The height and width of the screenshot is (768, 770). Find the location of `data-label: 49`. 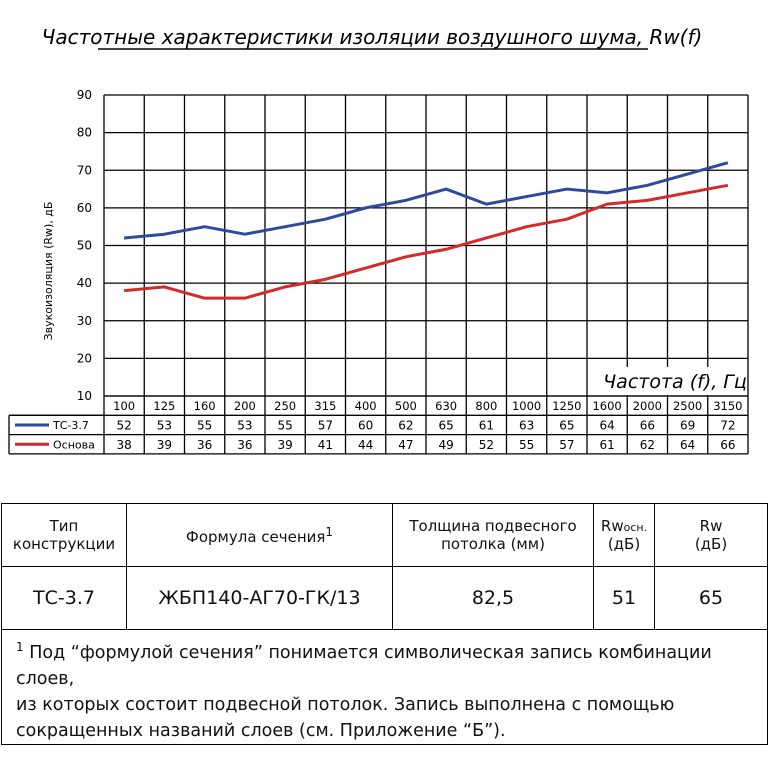

data-label: 49 is located at coordinates (445, 445).